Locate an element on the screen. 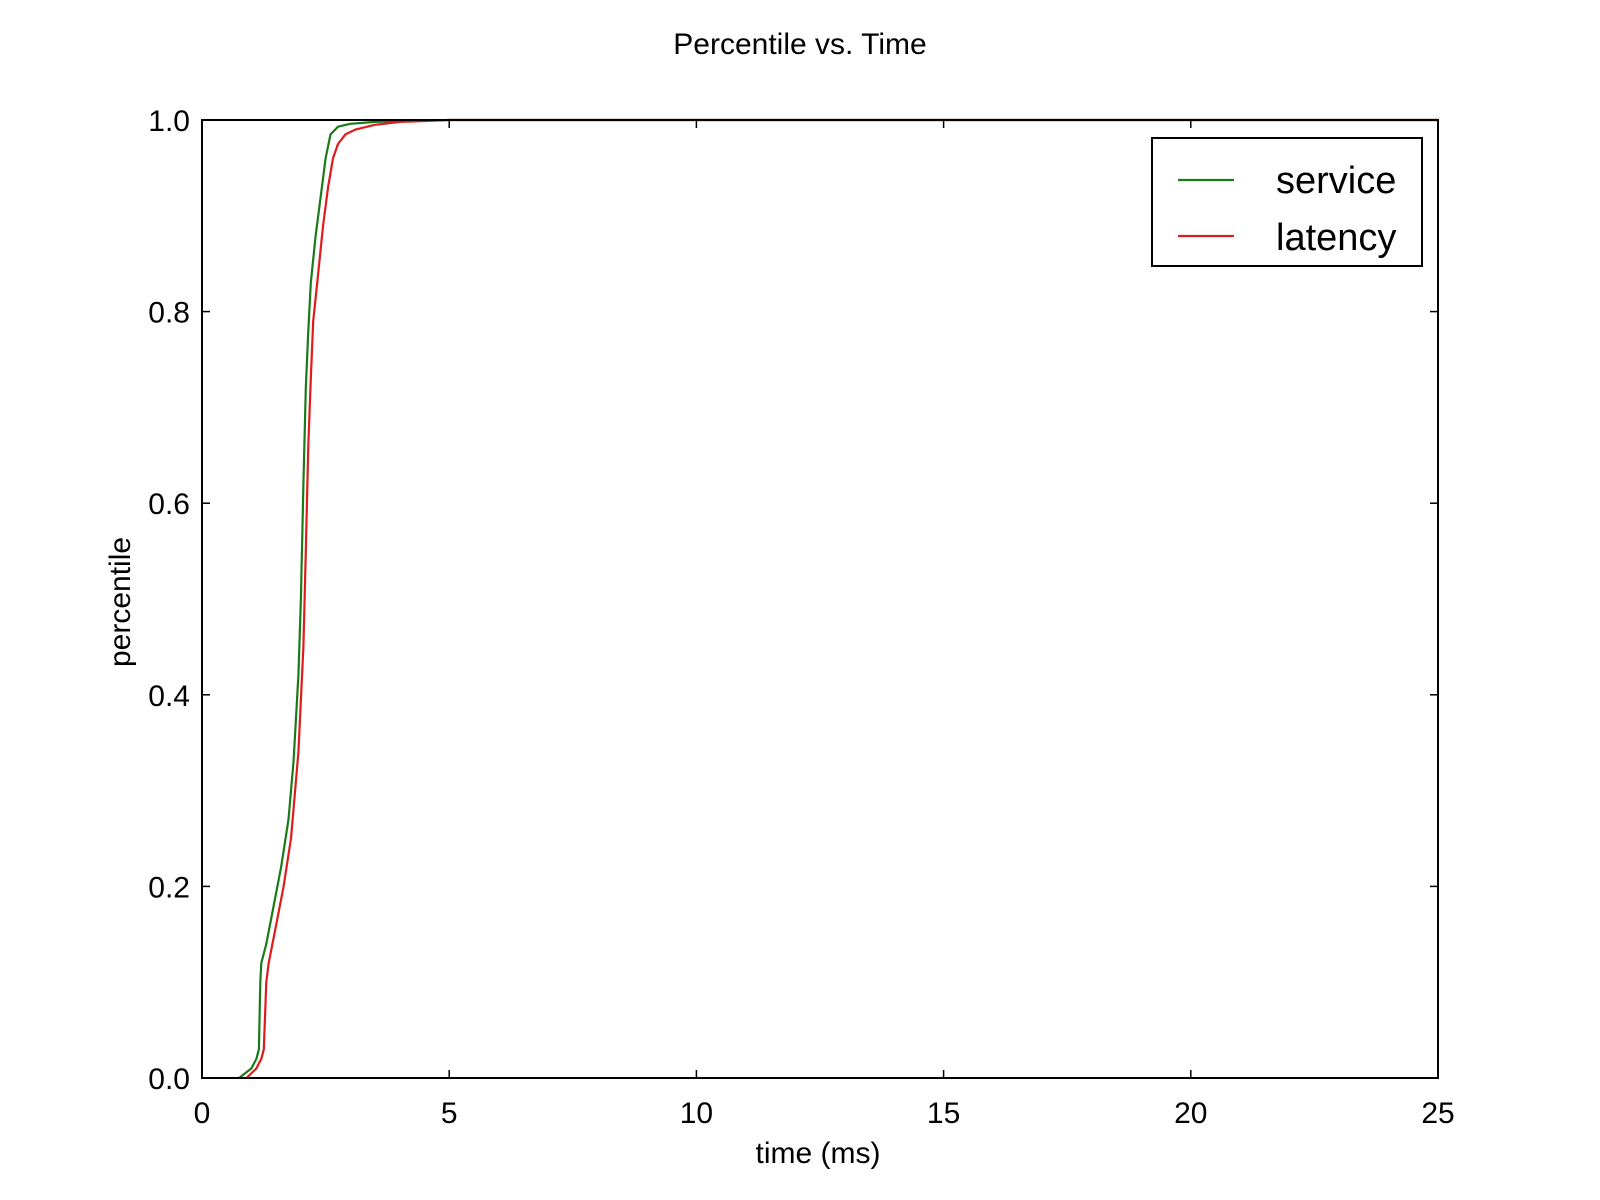 The image size is (1600, 1200). y-axis-title: percentile is located at coordinates (120, 602).